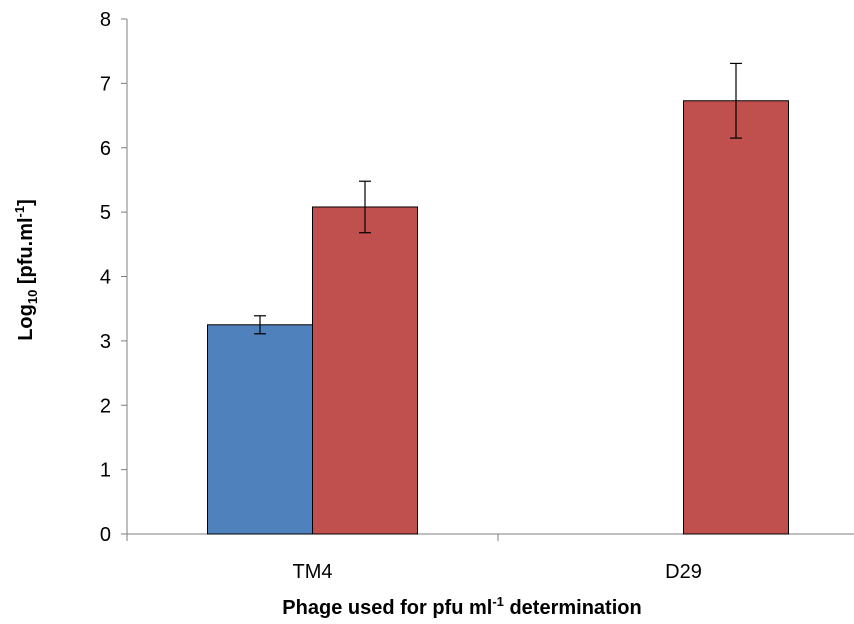 This screenshot has width=854, height=624. I want to click on y-tick-label: 5, so click(105, 213).